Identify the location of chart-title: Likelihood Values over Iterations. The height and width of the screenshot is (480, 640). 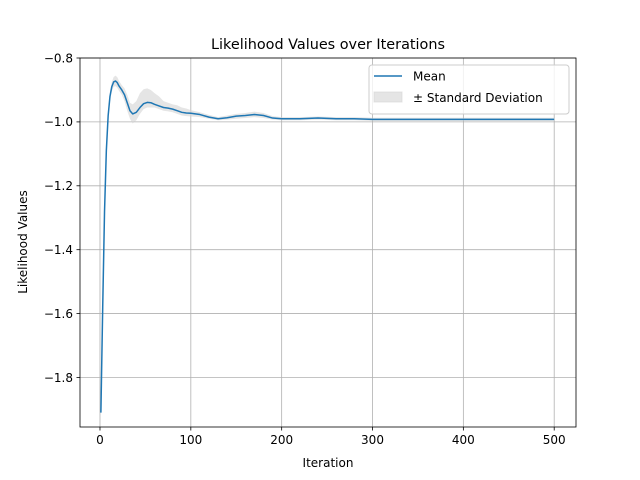
(328, 45).